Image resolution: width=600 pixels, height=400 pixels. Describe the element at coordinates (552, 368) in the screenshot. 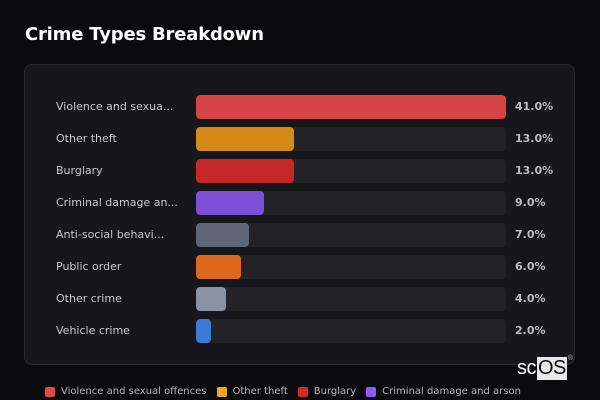

I see `watermark-os: OS` at that location.